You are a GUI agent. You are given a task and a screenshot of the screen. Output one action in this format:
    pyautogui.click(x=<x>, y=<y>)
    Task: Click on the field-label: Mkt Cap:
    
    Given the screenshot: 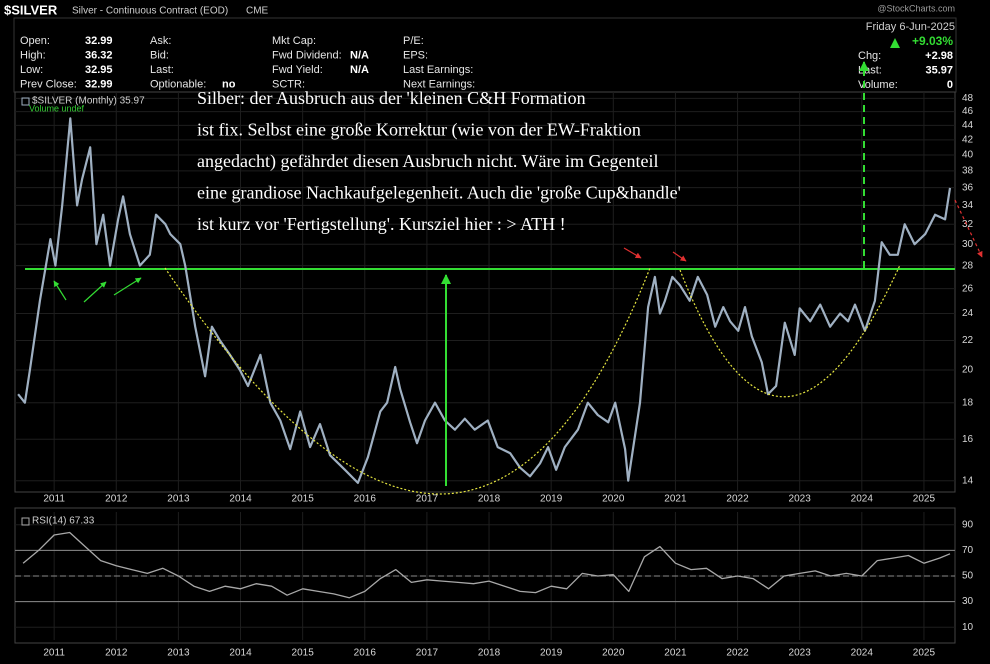 What is the action you would take?
    pyautogui.click(x=294, y=41)
    